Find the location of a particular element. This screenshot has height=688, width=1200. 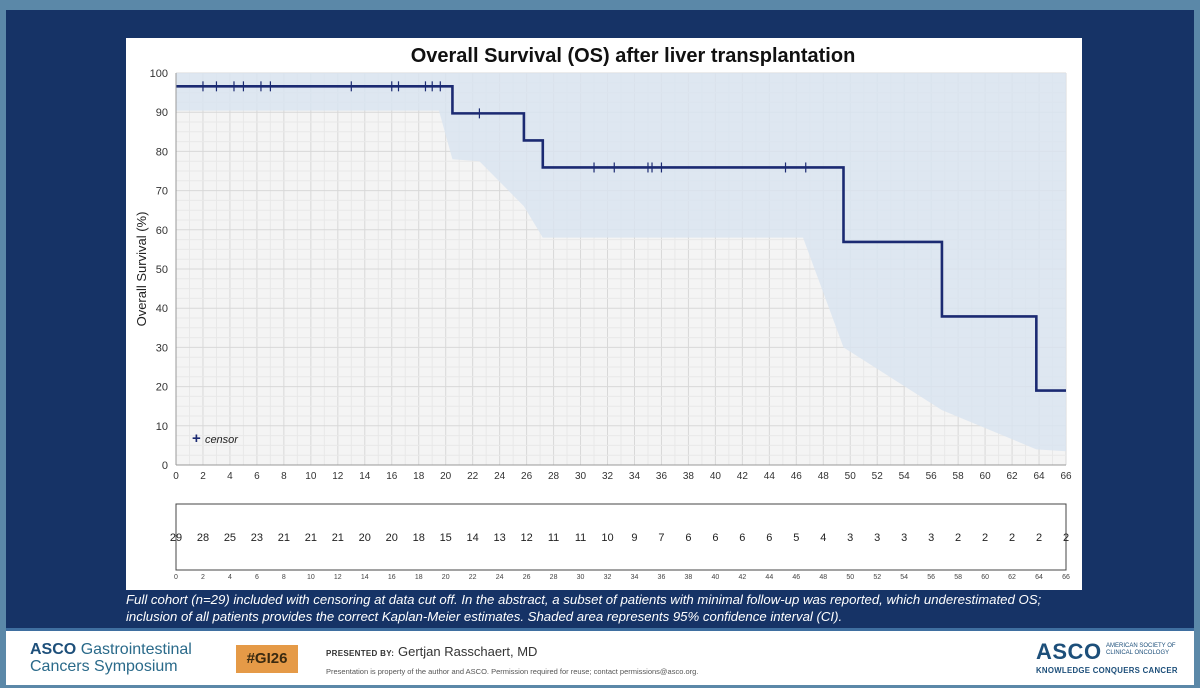

x-tick-label: 42 is located at coordinates (743, 476).